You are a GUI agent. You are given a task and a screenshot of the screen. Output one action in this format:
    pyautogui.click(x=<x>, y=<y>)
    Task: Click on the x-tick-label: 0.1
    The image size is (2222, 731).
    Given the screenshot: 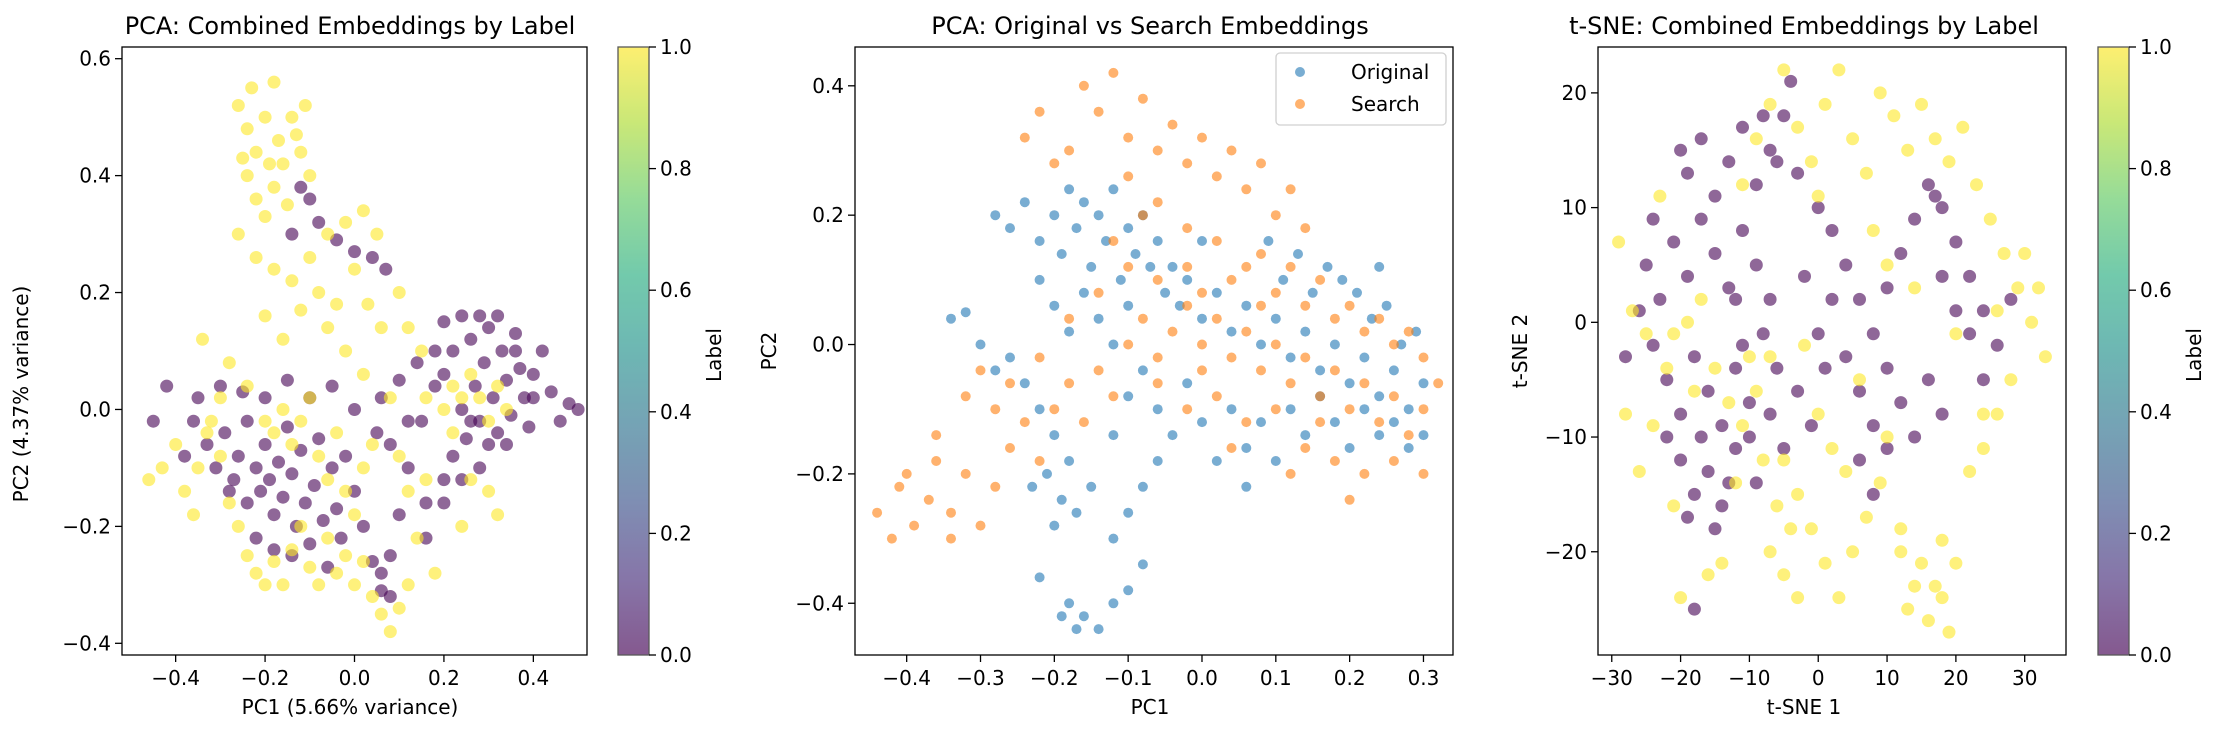 What is the action you would take?
    pyautogui.click(x=1276, y=678)
    